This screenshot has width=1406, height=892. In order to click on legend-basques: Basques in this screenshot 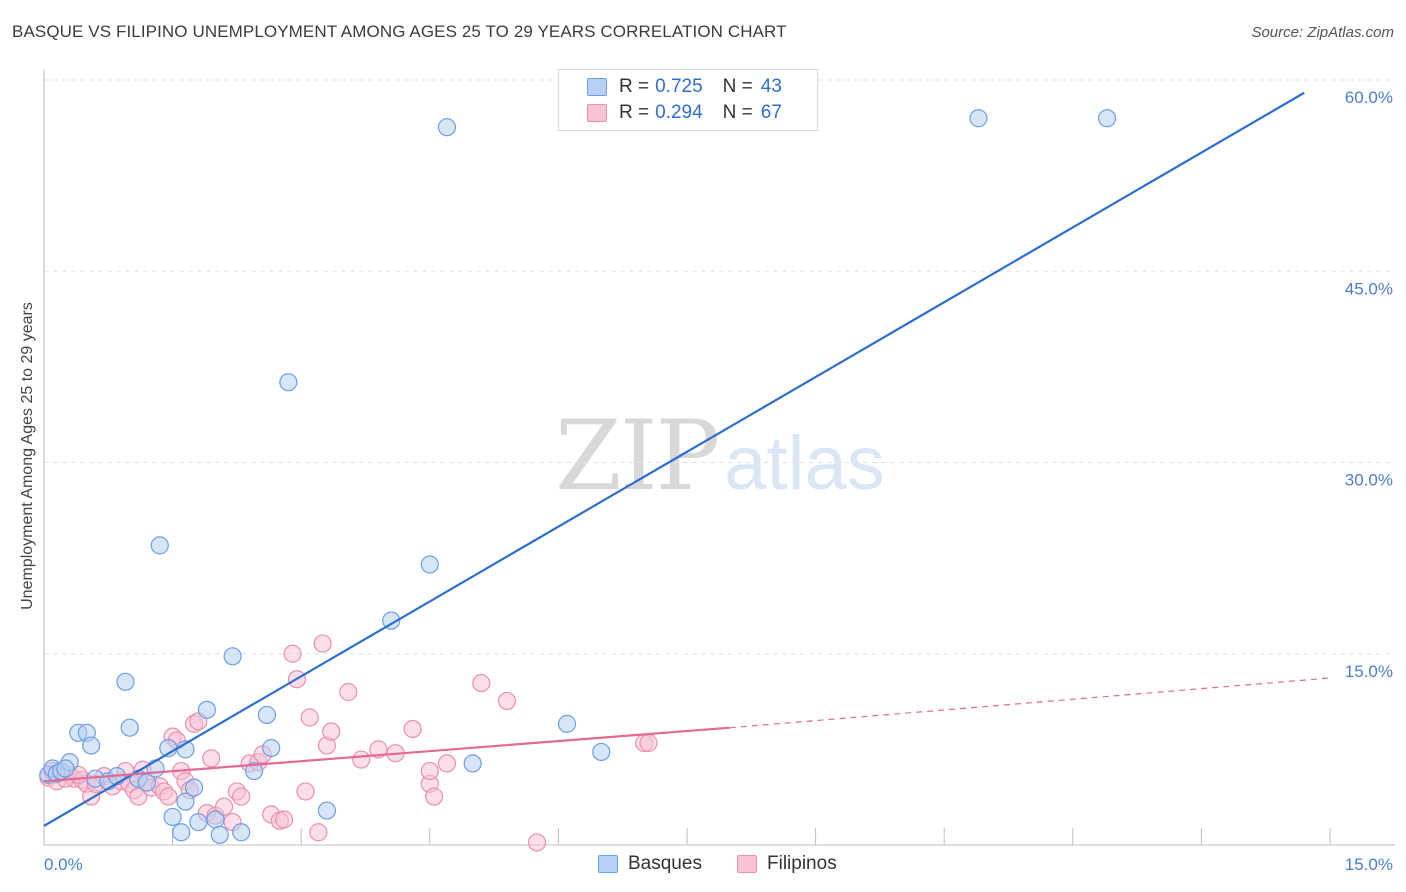, I will do `click(650, 864)`.